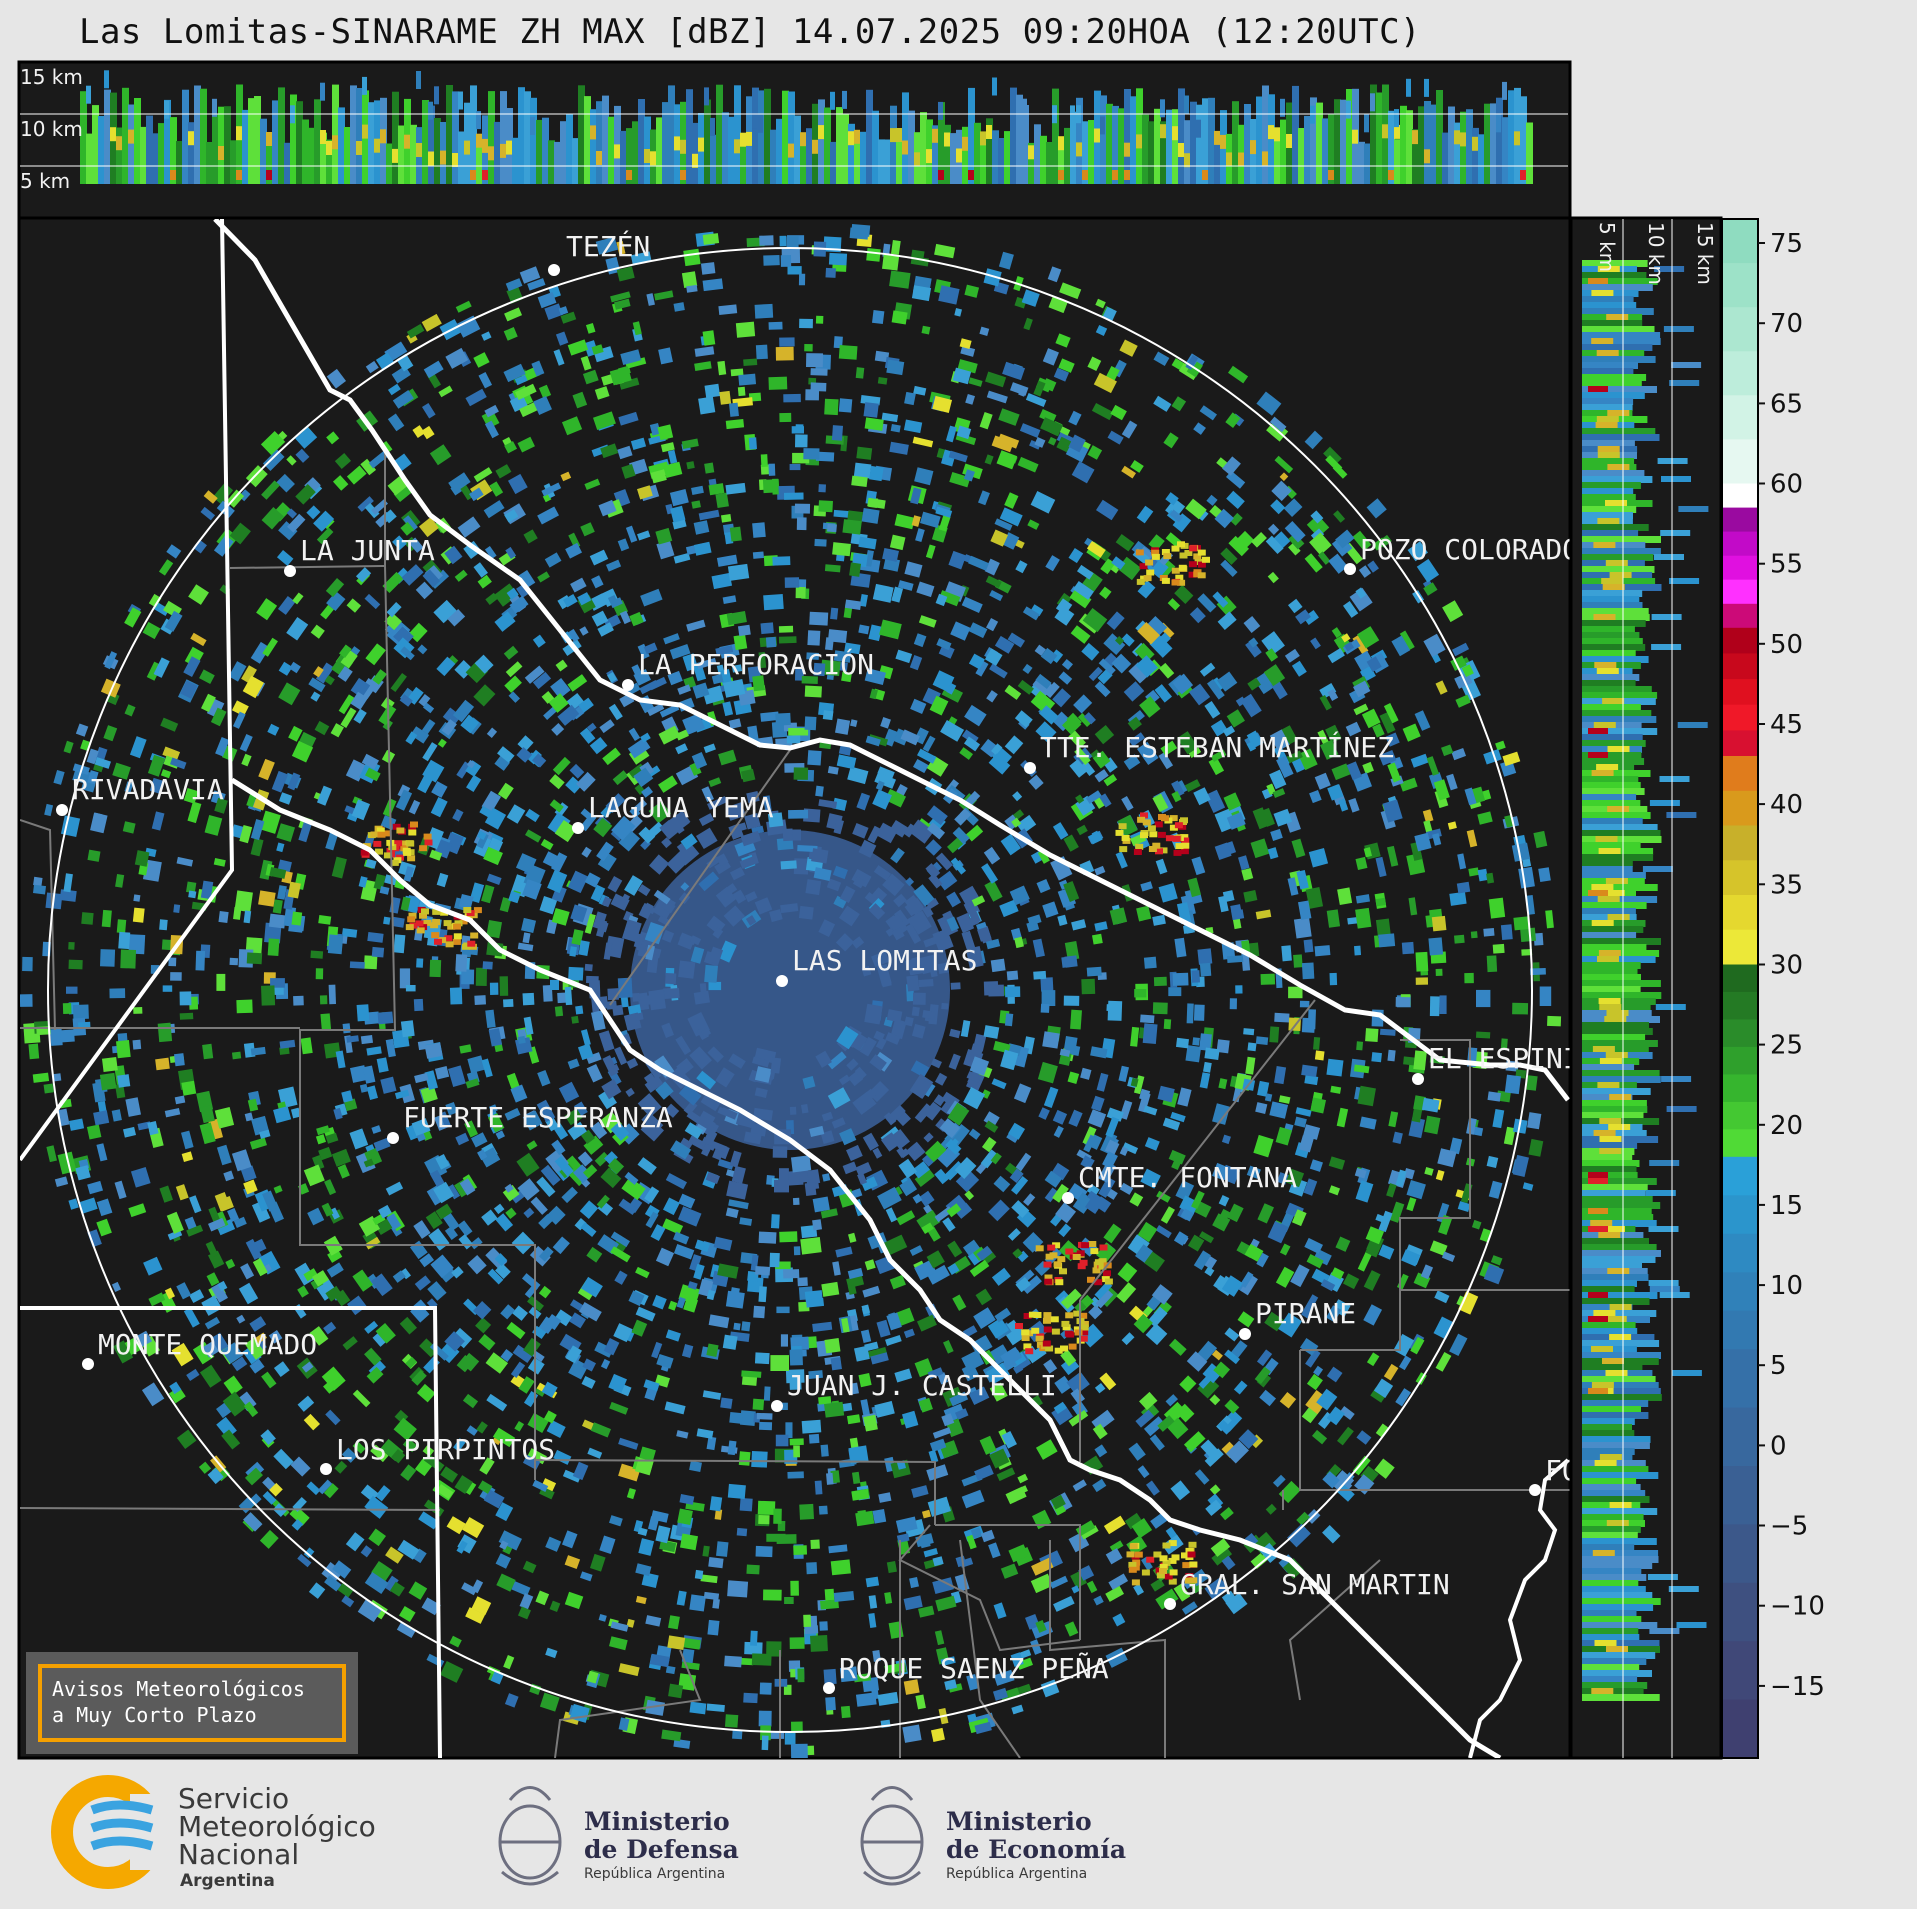 This screenshot has width=1917, height=1909. I want to click on top-alt-label-5: 5 km, so click(45, 181).